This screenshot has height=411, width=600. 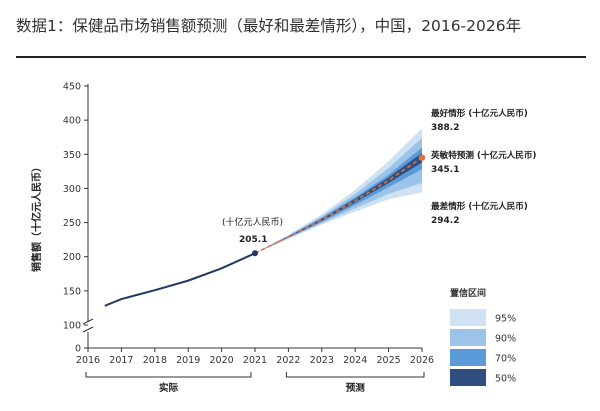 What do you see at coordinates (88, 360) in the screenshot?
I see `x-tick-label: 2016` at bounding box center [88, 360].